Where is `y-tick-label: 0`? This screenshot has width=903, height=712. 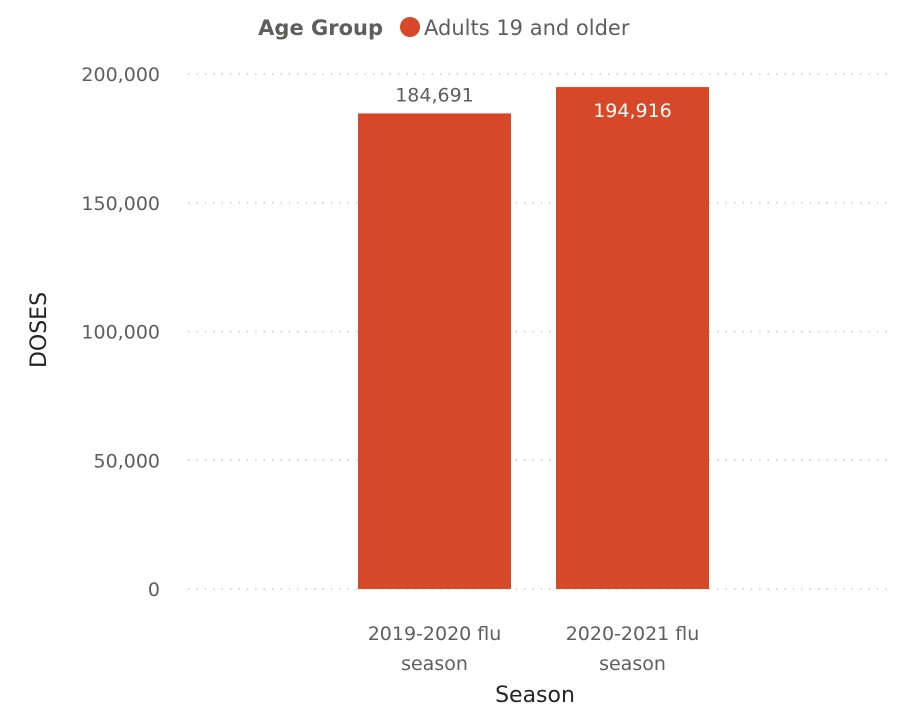 y-tick-label: 0 is located at coordinates (154, 590).